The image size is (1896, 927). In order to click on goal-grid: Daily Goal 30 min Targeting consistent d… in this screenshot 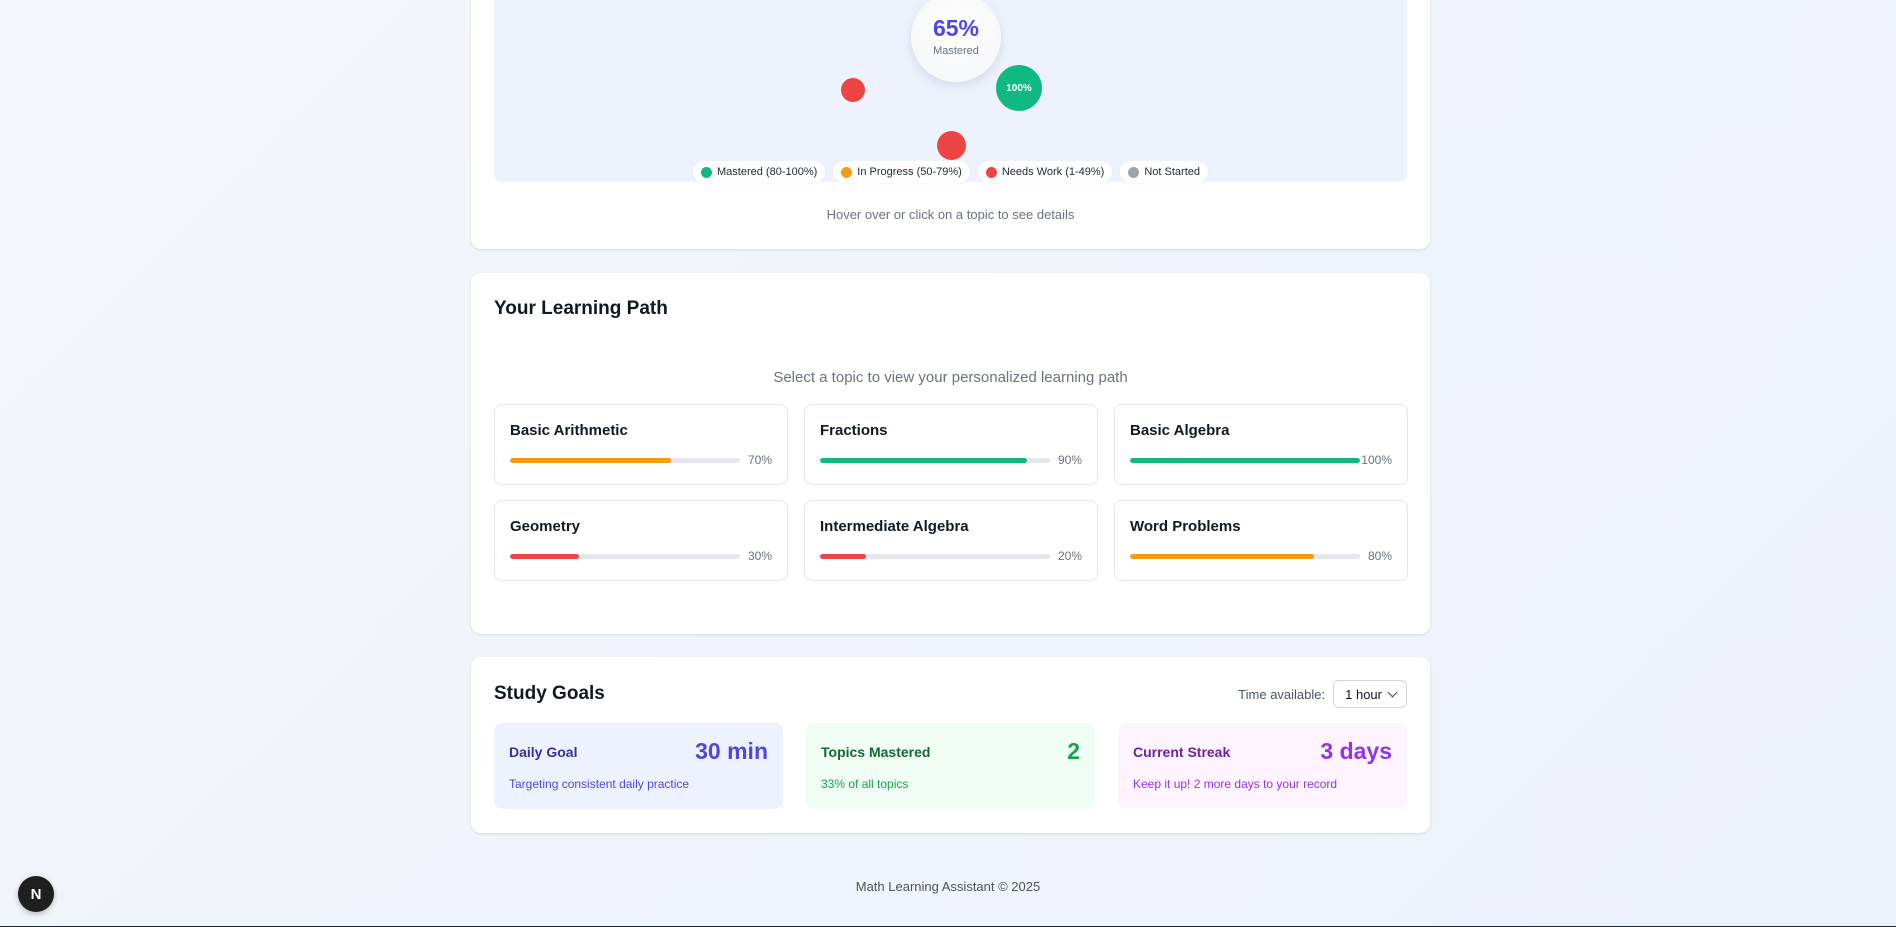, I will do `click(950, 766)`.